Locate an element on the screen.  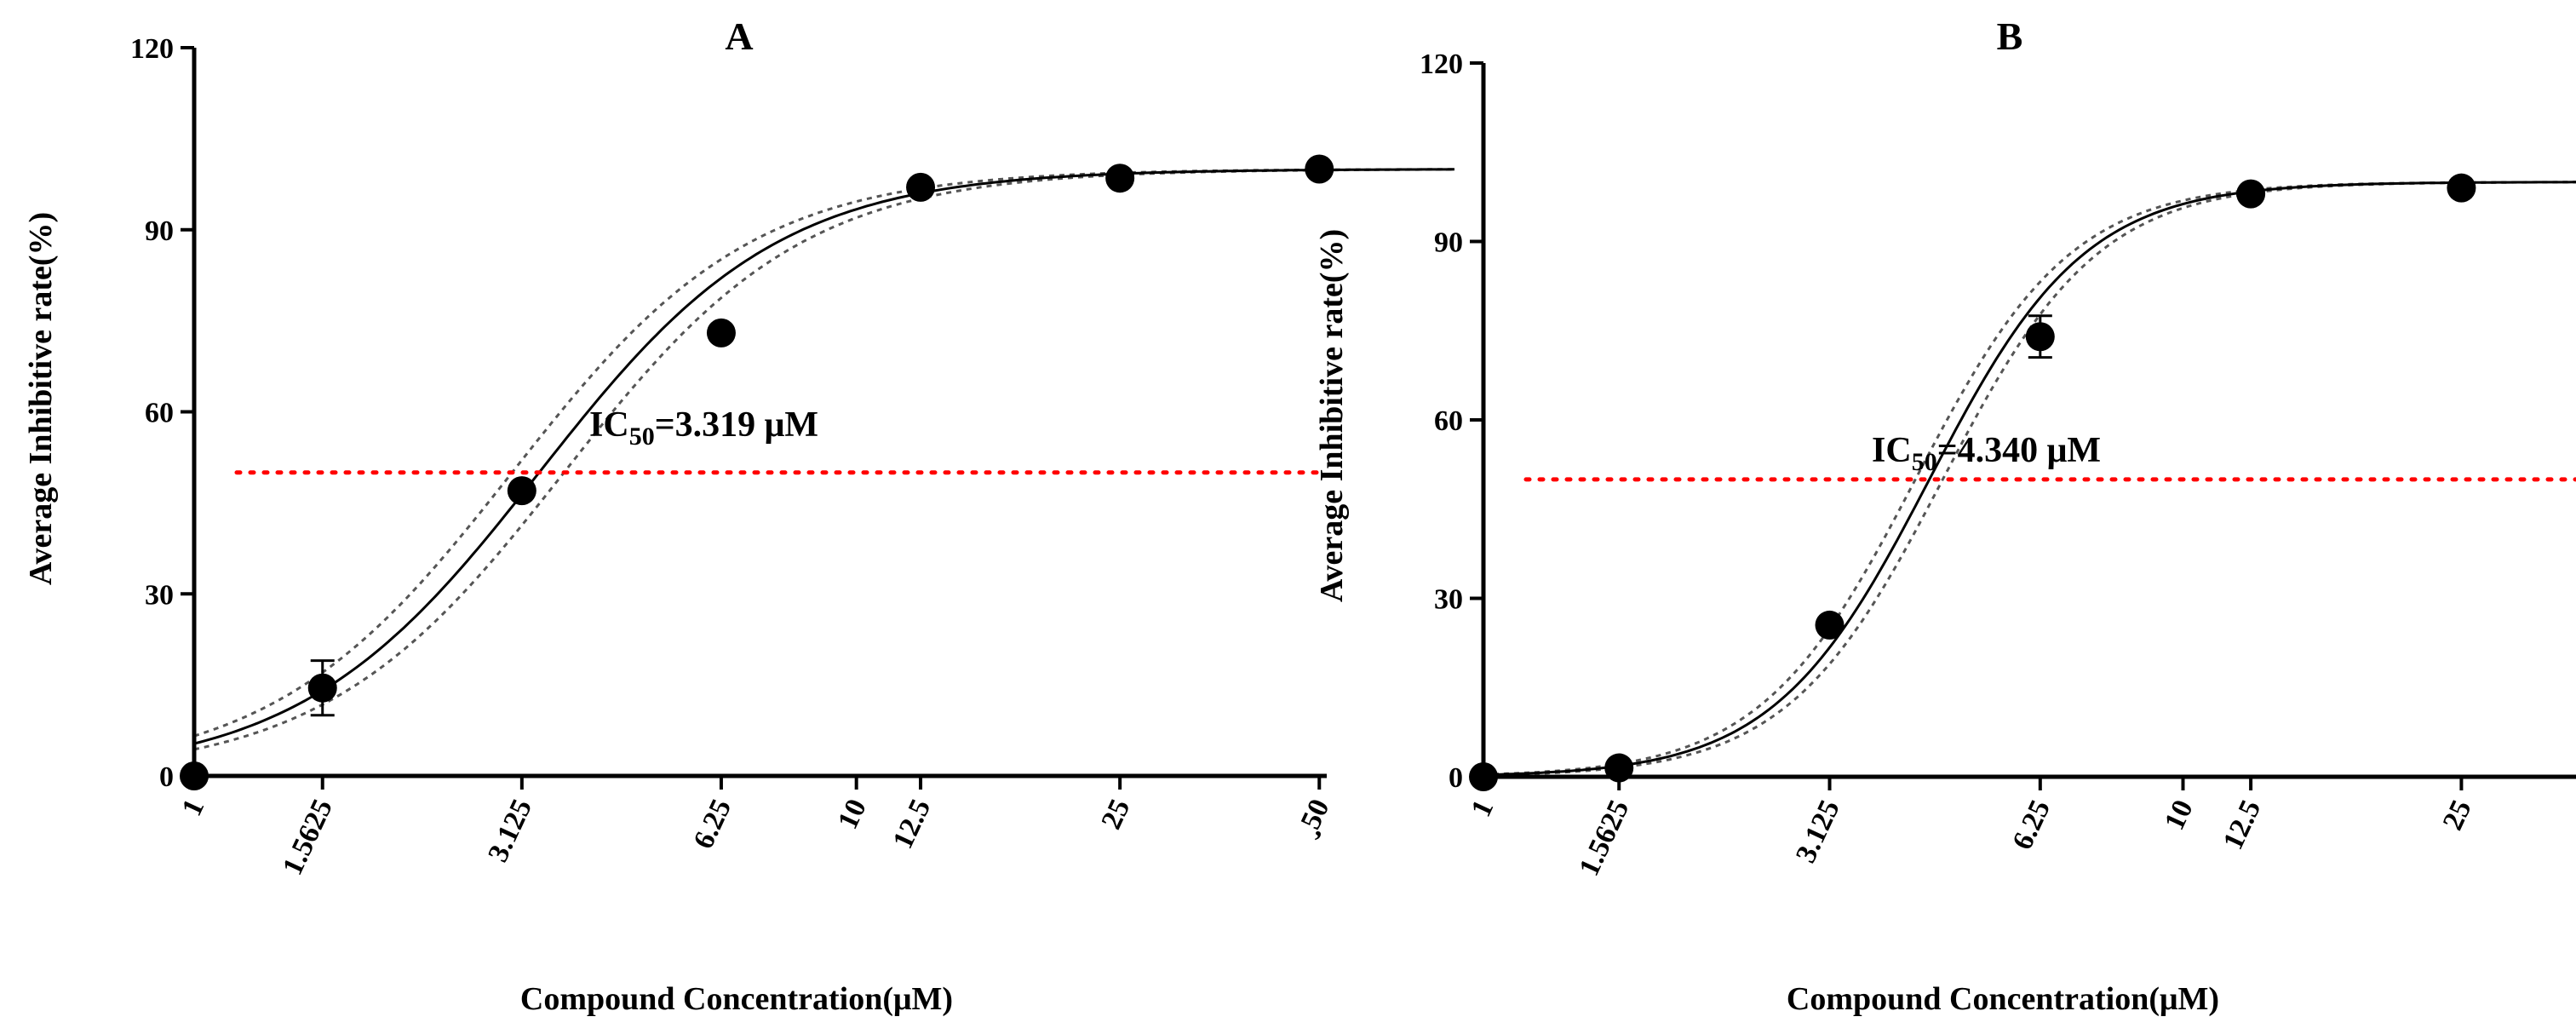
panel-b-y-tick-label: 60 is located at coordinates (1448, 421).